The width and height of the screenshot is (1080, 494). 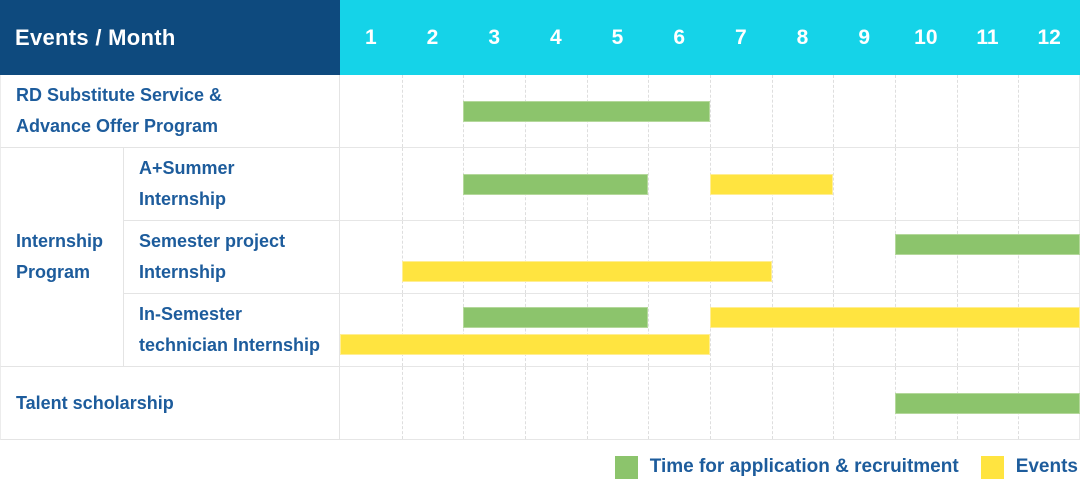 What do you see at coordinates (432, 37) in the screenshot?
I see `month-label: 2` at bounding box center [432, 37].